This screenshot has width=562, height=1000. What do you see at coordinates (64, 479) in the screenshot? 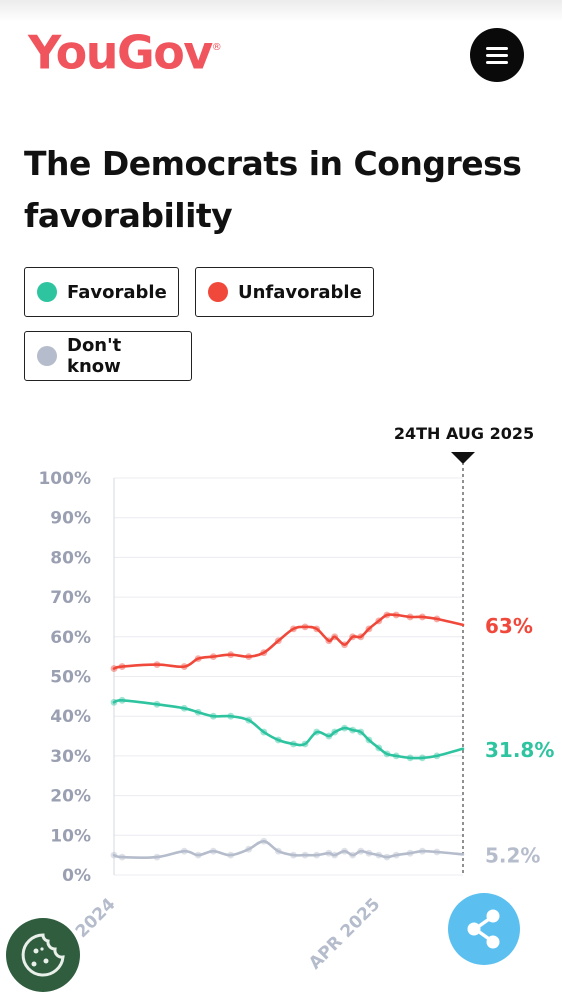
I see `y-tick-label: 100%` at bounding box center [64, 479].